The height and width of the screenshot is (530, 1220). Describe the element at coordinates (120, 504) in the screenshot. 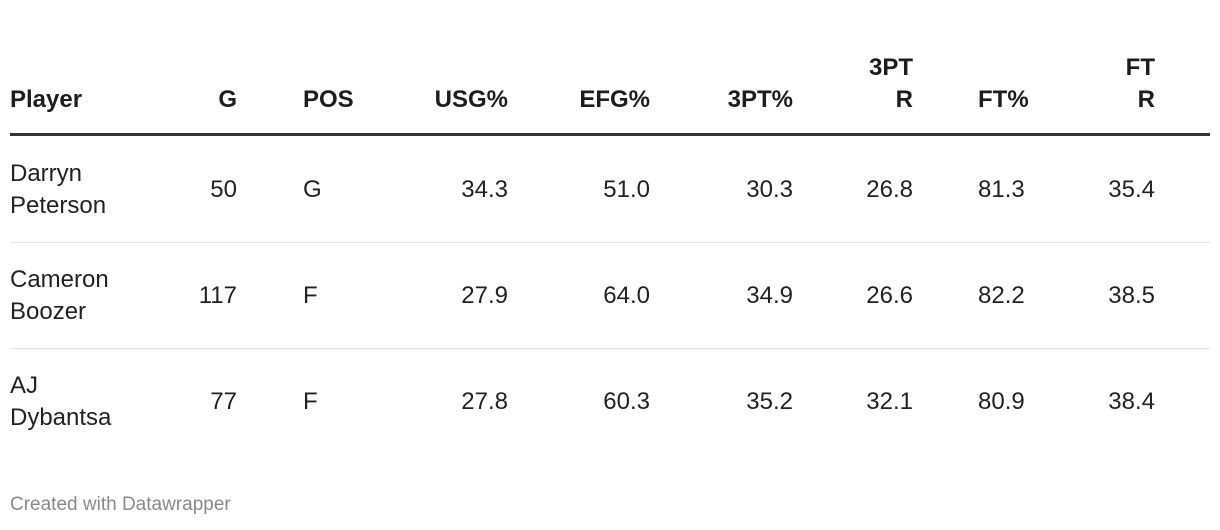

I see `footer: Created with Datawrapper` at that location.